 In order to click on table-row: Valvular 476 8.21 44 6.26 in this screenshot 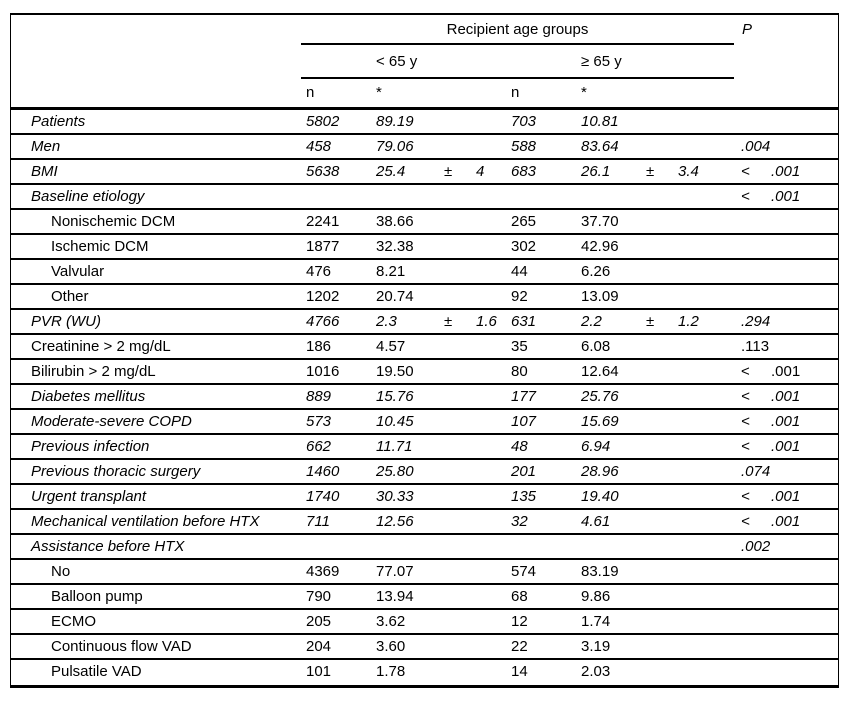, I will do `click(424, 272)`.